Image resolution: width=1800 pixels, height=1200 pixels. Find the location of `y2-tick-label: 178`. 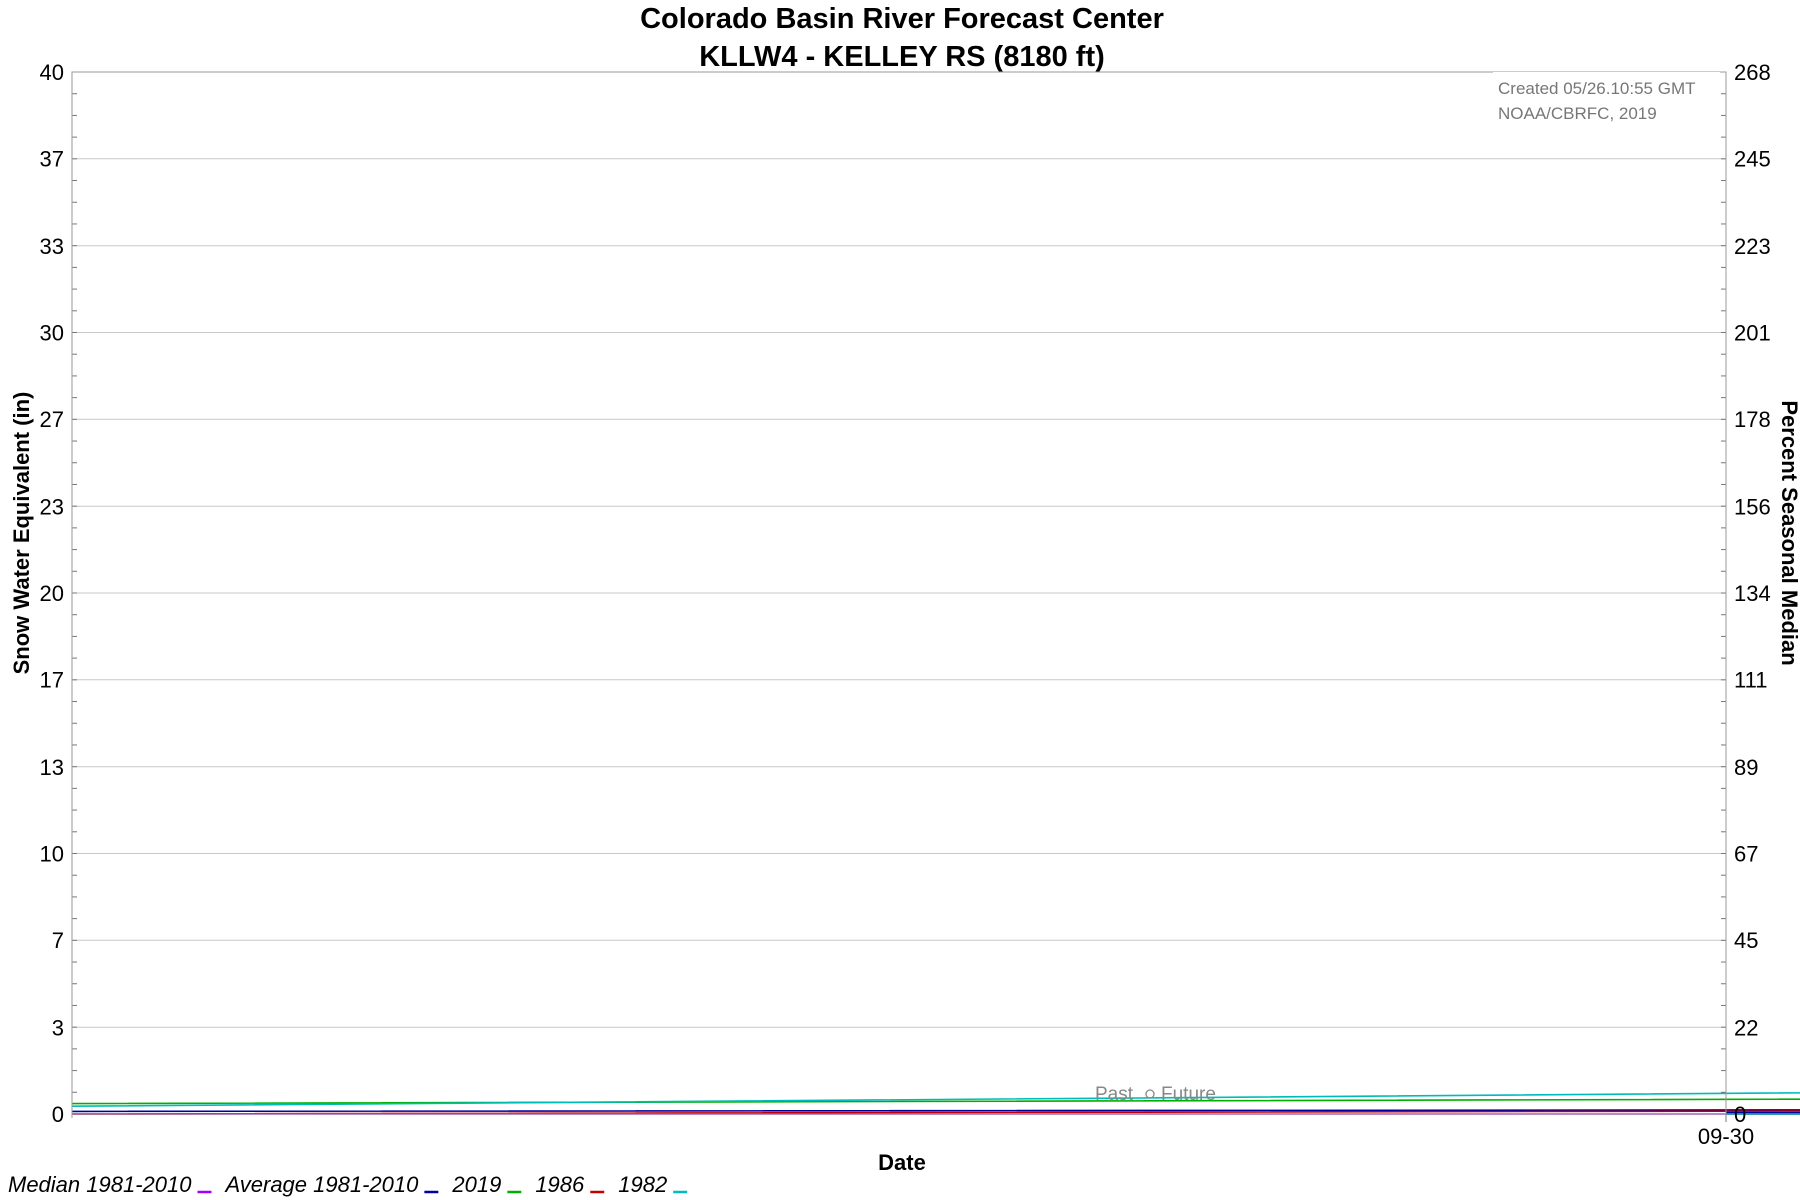

y2-tick-label: 178 is located at coordinates (1752, 419).